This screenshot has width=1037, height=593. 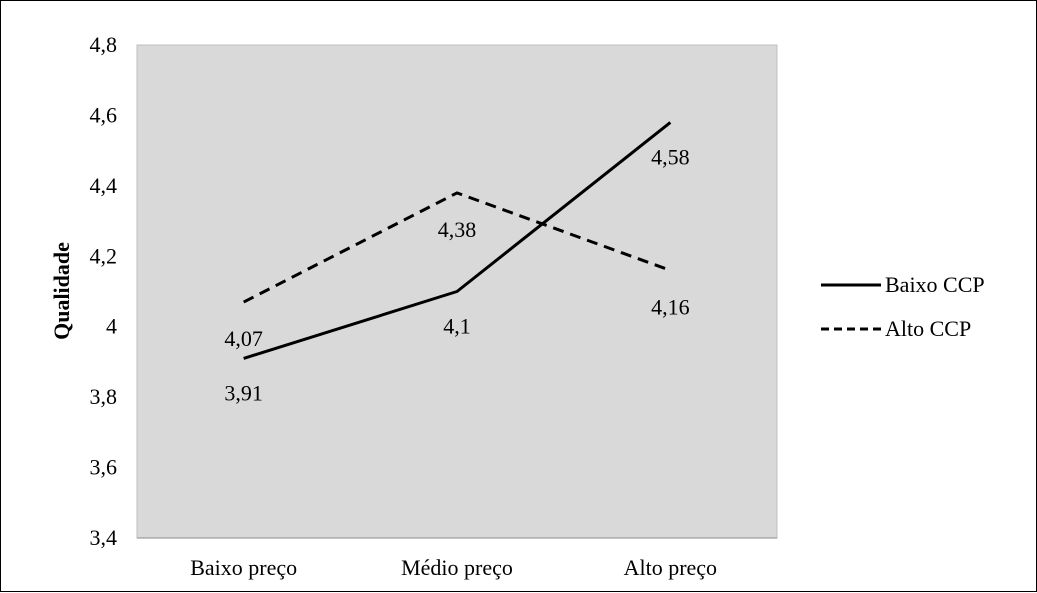 I want to click on y-tick-label: 4,4, so click(x=104, y=185).